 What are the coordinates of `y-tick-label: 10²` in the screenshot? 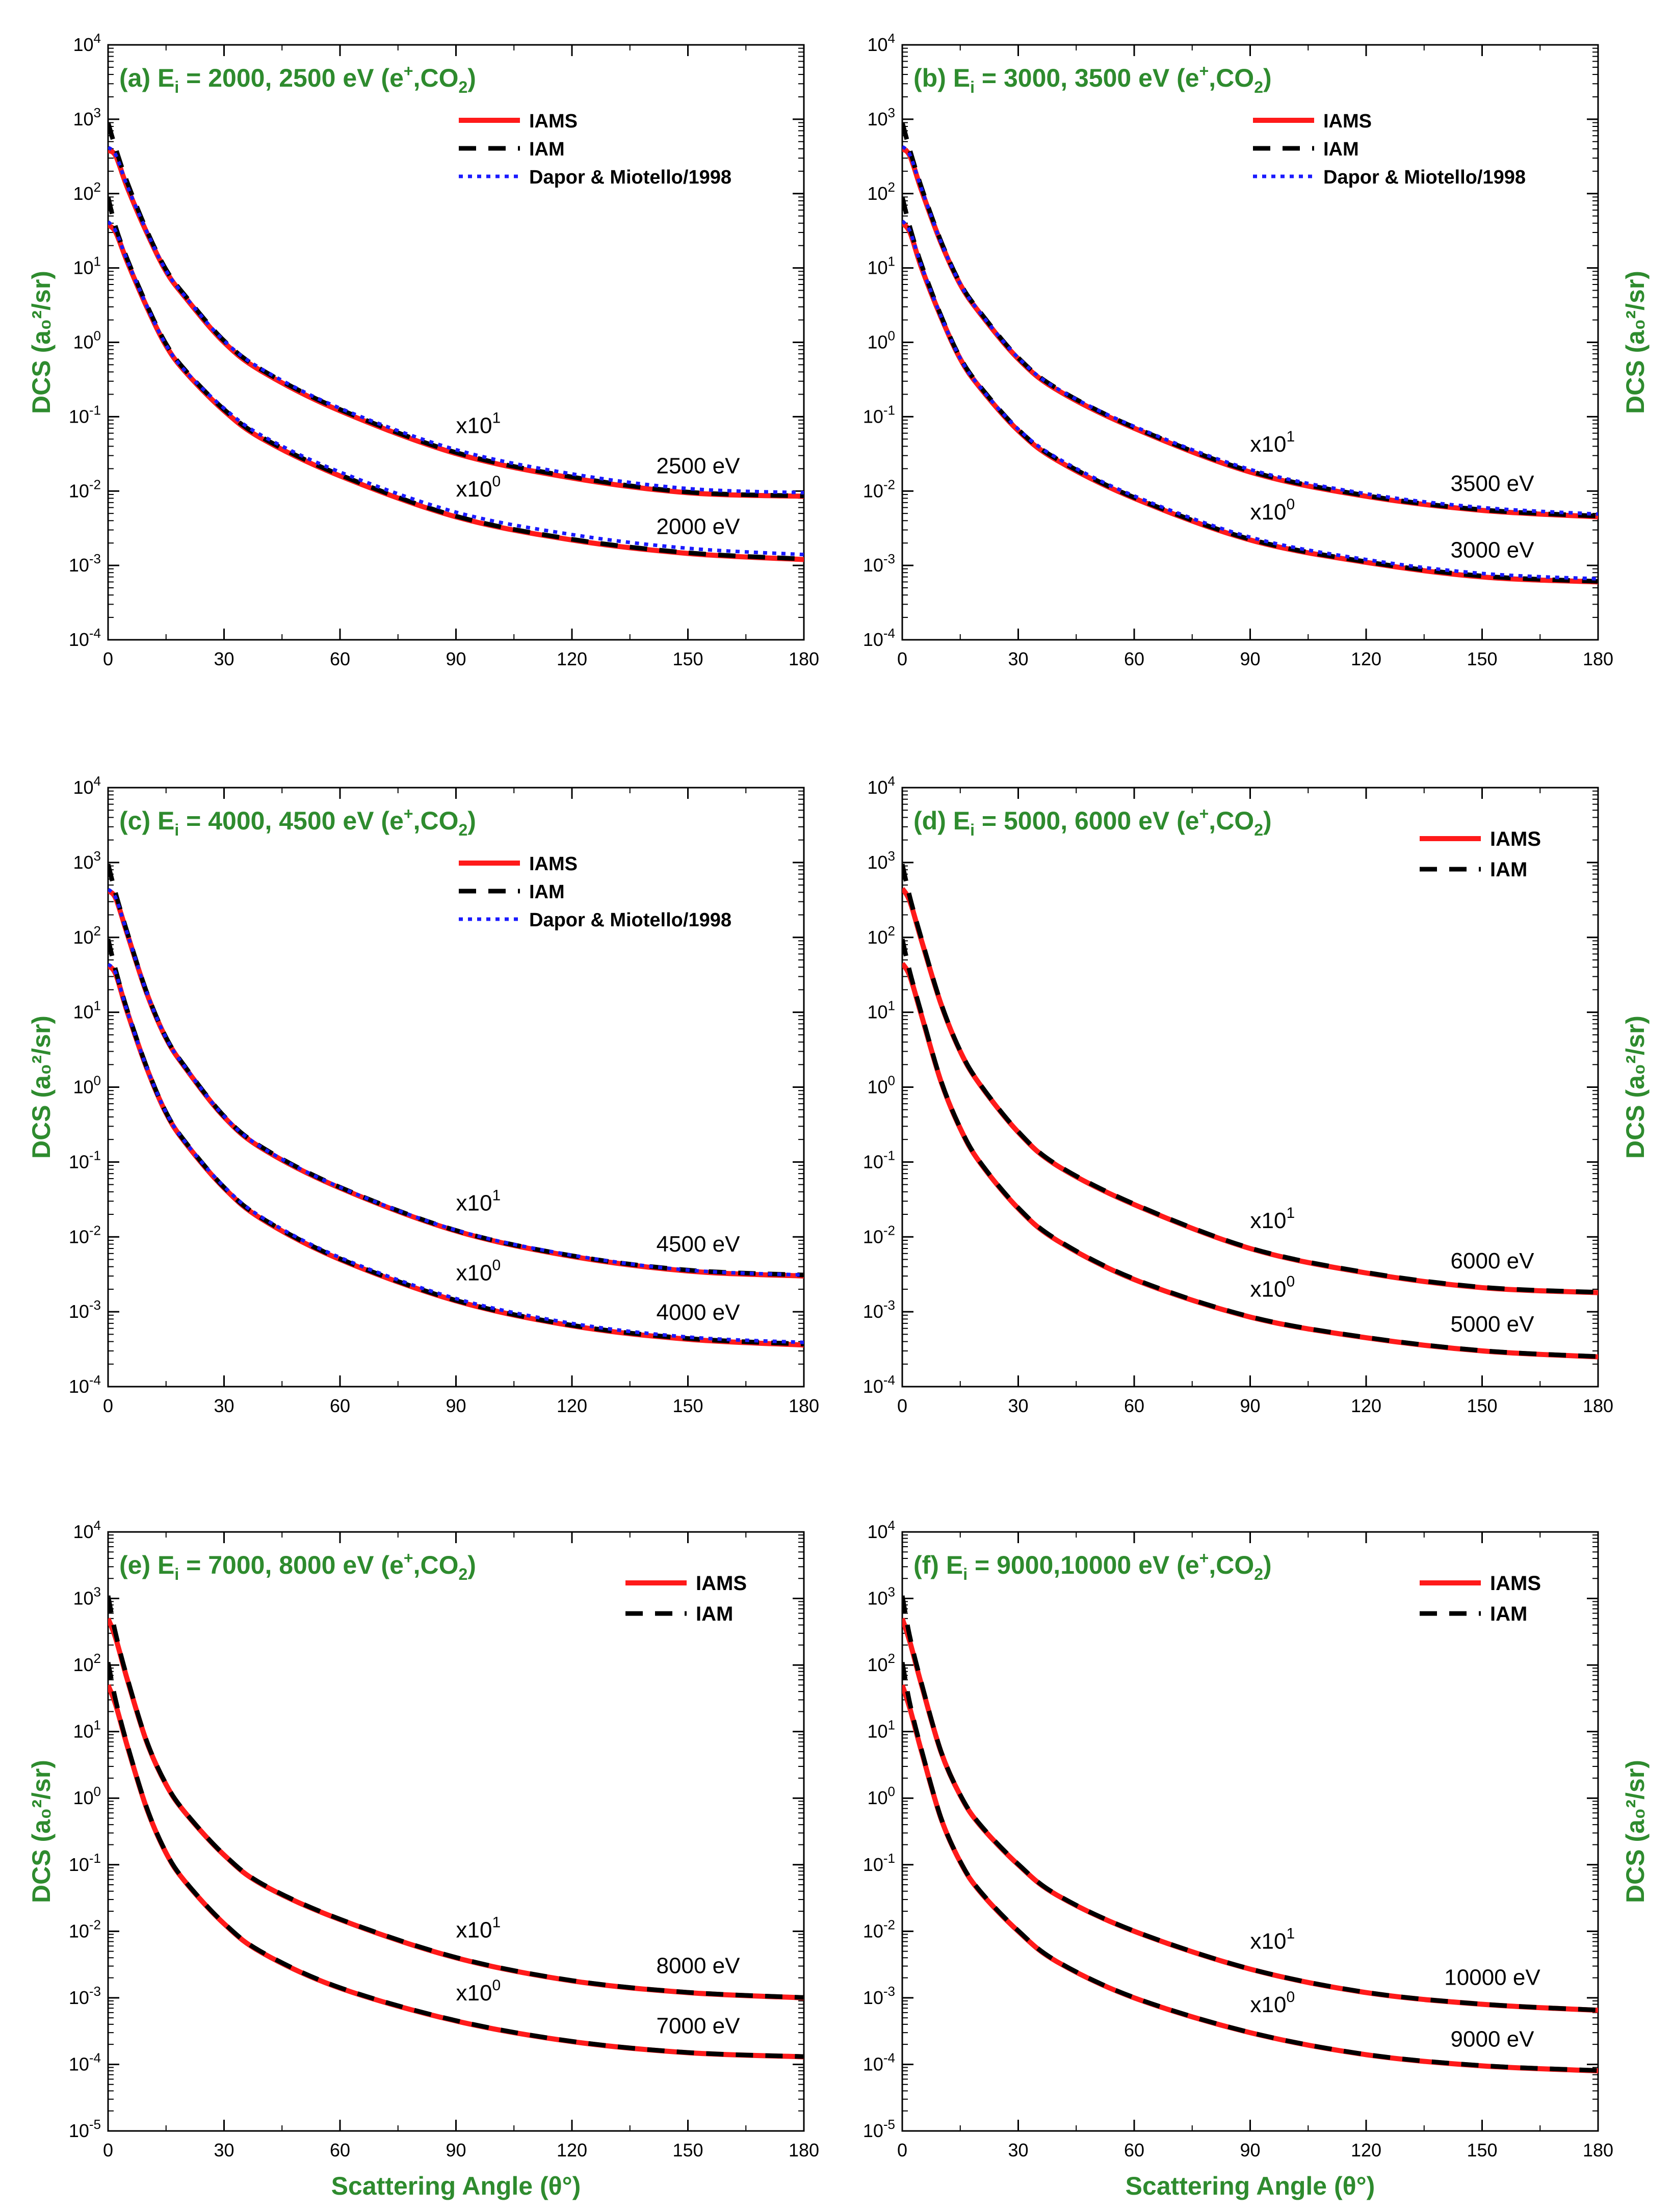 It's located at (87, 1663).